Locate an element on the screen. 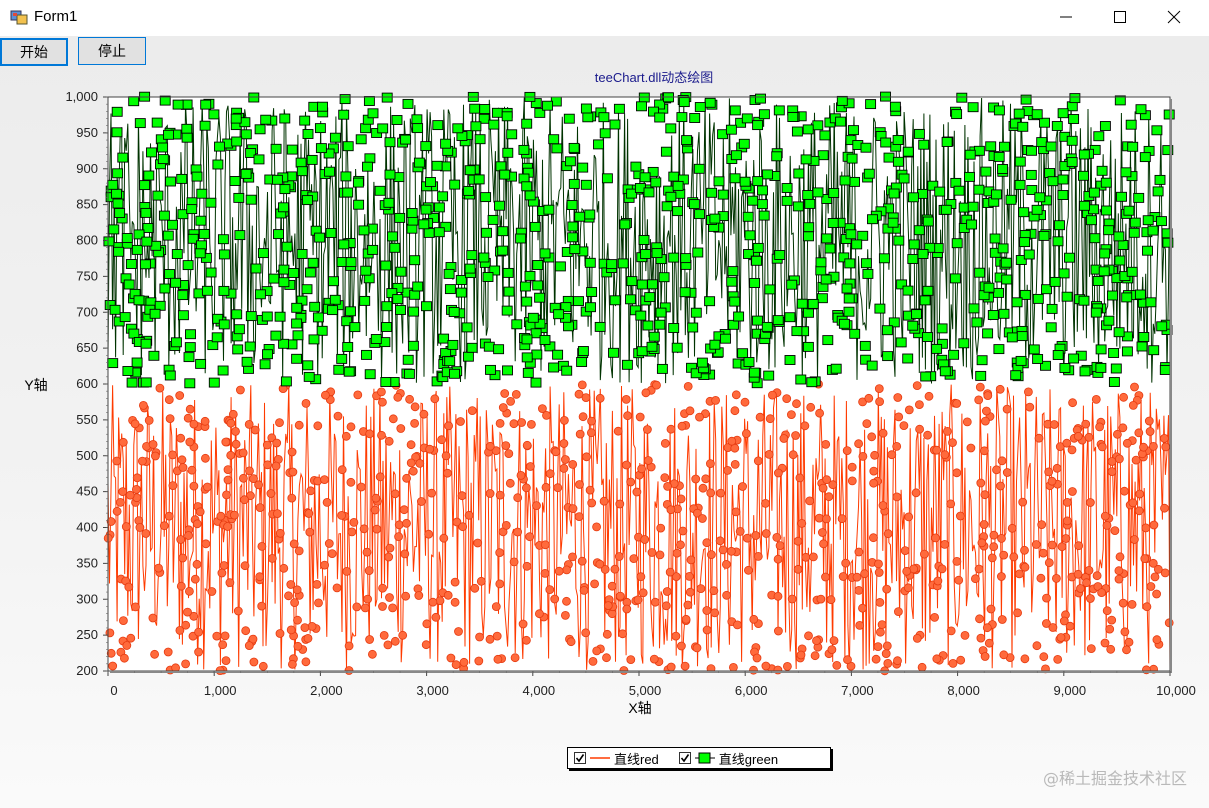 The width and height of the screenshot is (1209, 808). legend-checkbox-green is located at coordinates (684, 758).